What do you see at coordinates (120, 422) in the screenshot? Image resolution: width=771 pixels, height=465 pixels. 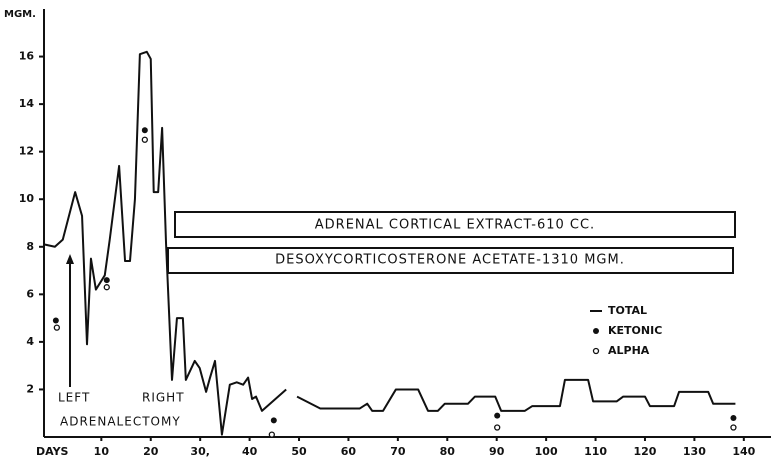 I see `annotation: ADRENALECTOMY` at bounding box center [120, 422].